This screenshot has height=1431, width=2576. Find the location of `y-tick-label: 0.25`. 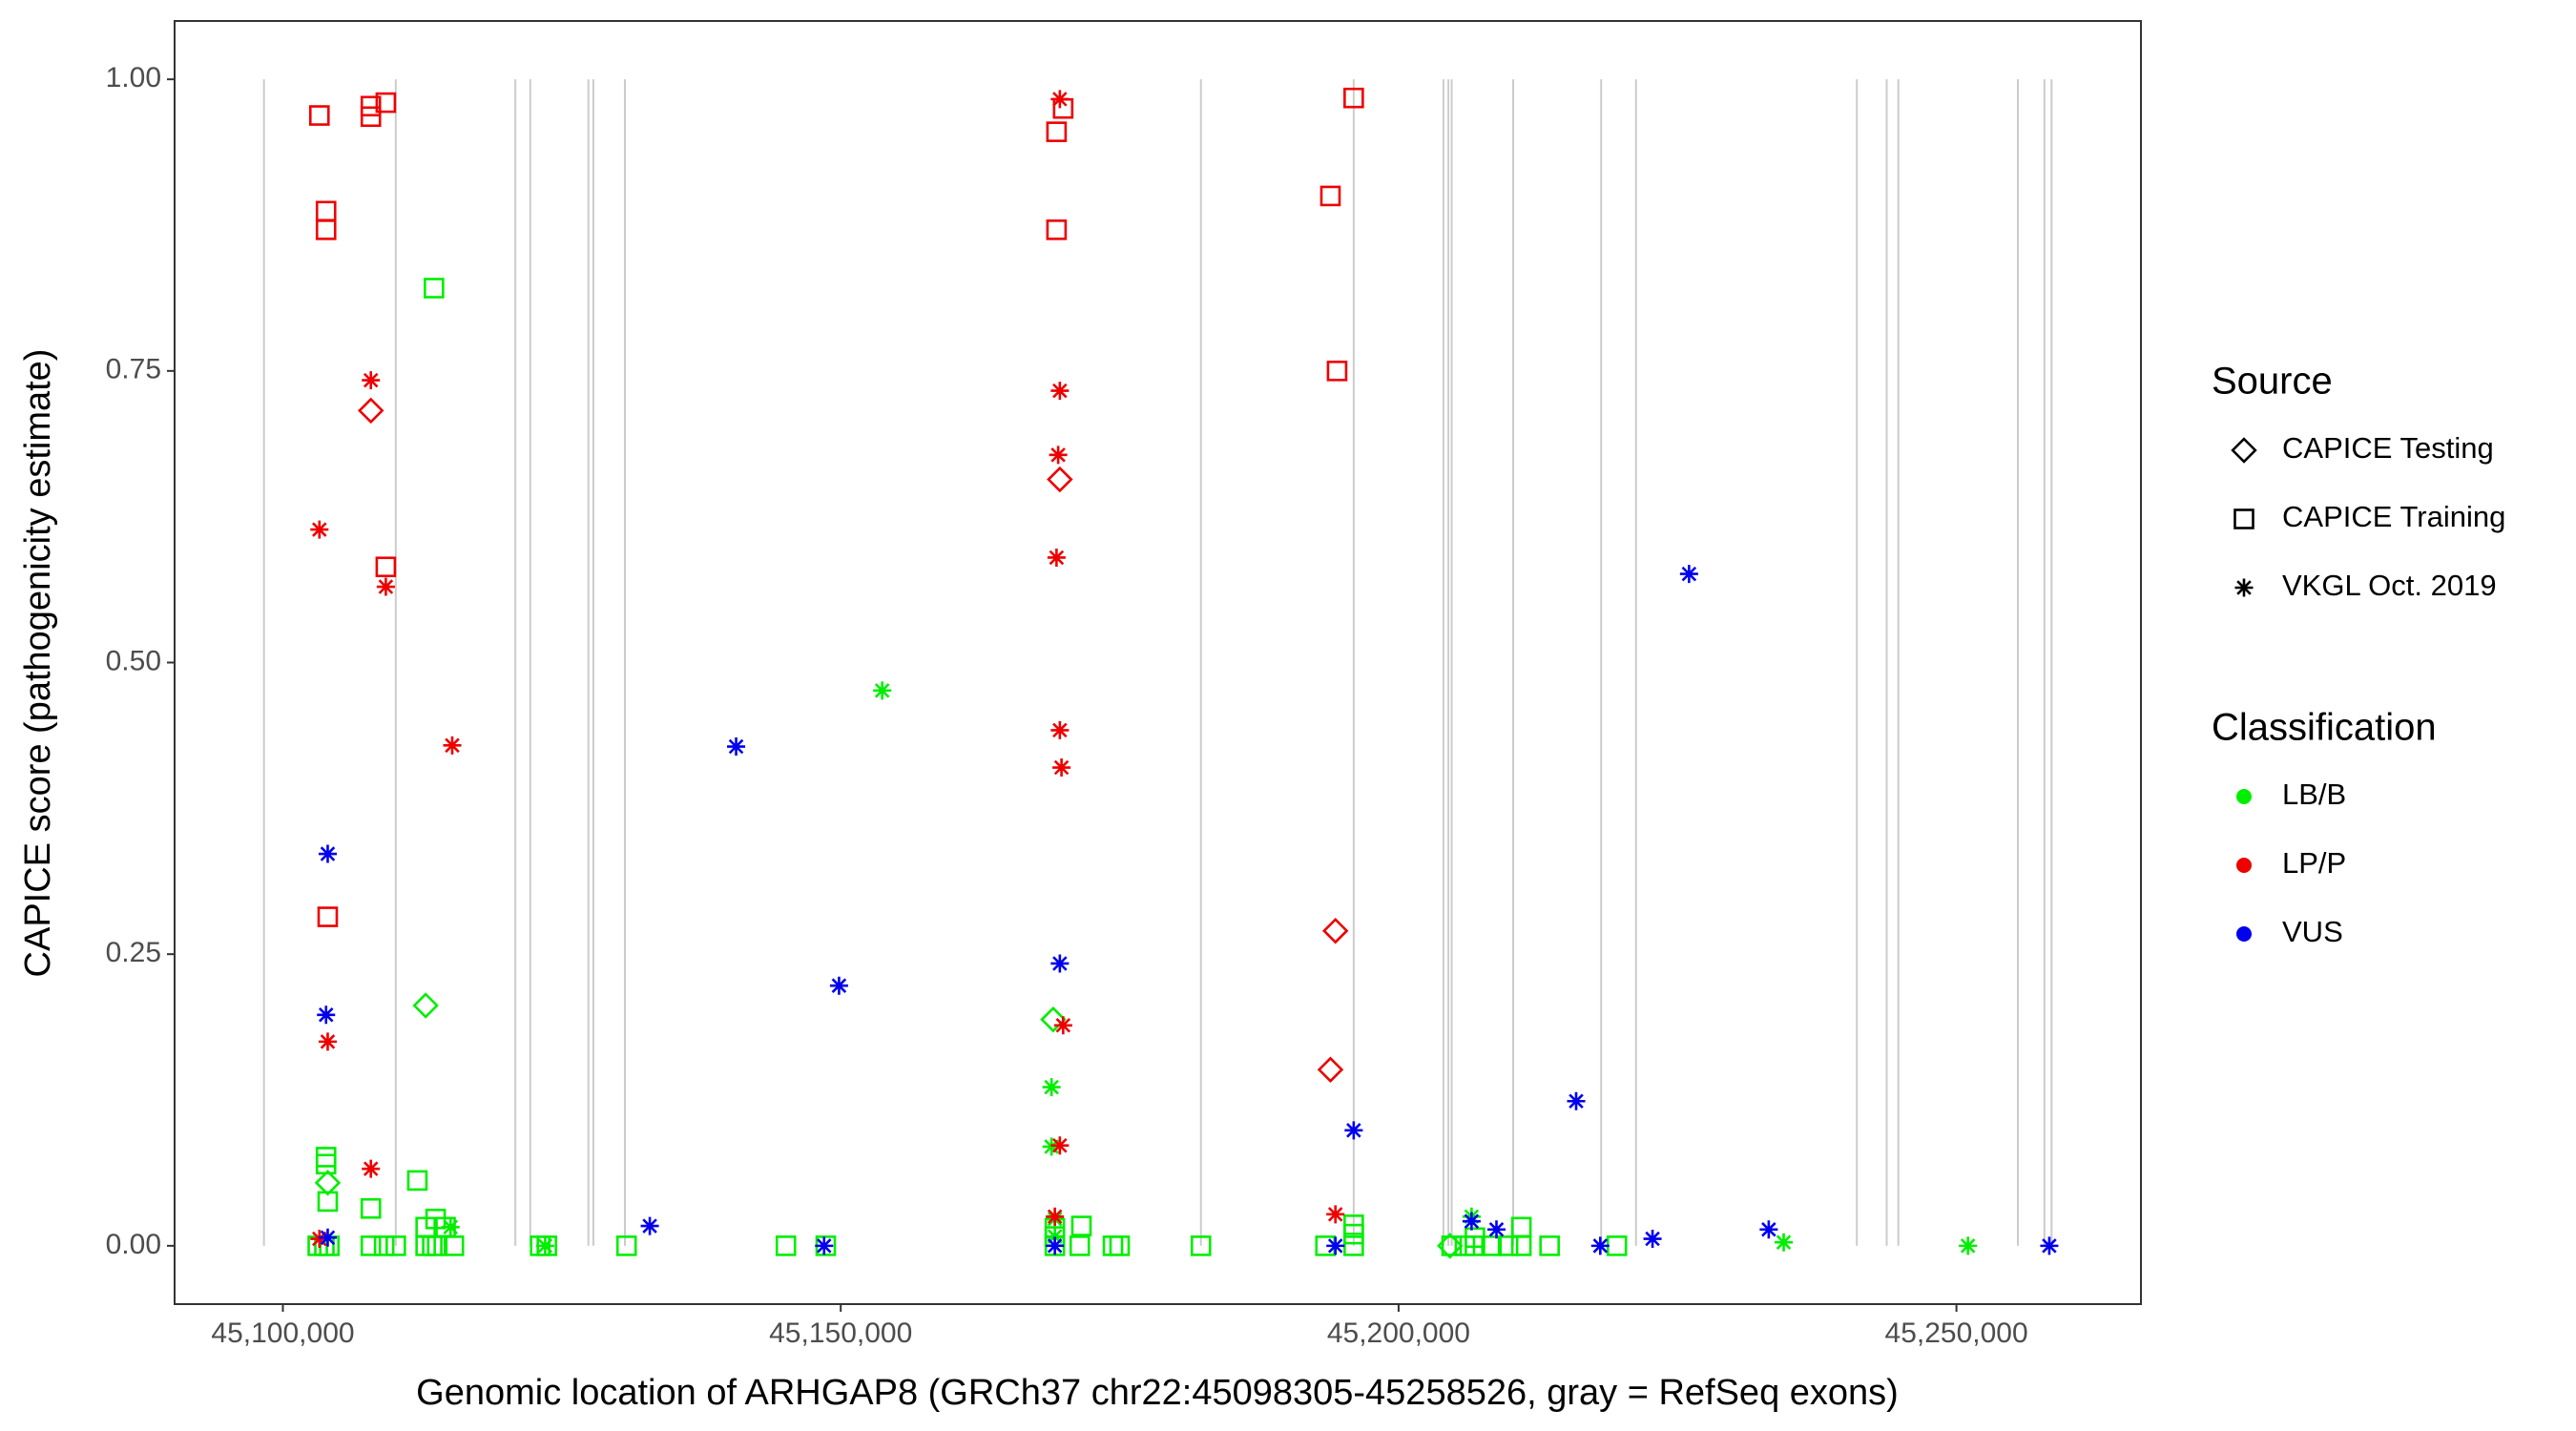

y-tick-label: 0.25 is located at coordinates (133, 952).